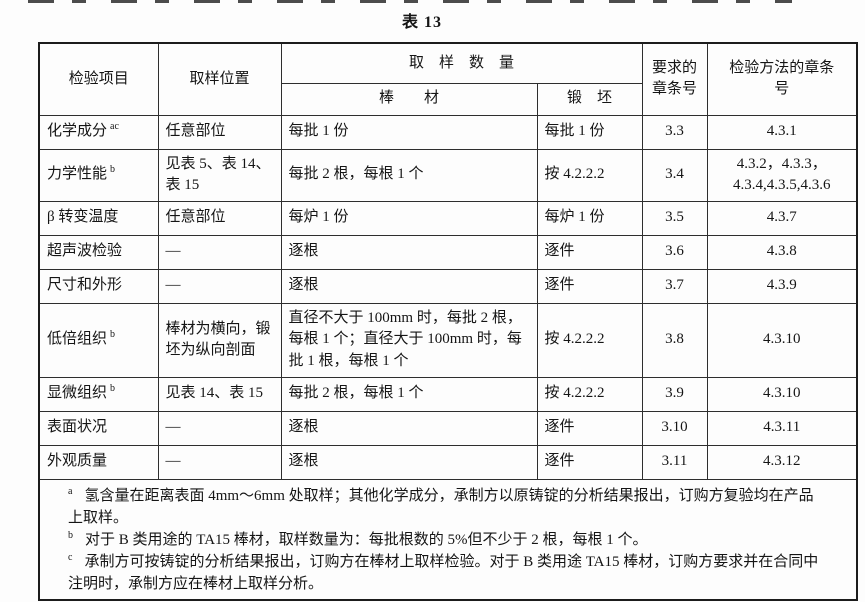 The width and height of the screenshot is (865, 602). Describe the element at coordinates (219, 340) in the screenshot. I see `cell-position: 棒材为横向，锻坯为纵向剖面` at that location.